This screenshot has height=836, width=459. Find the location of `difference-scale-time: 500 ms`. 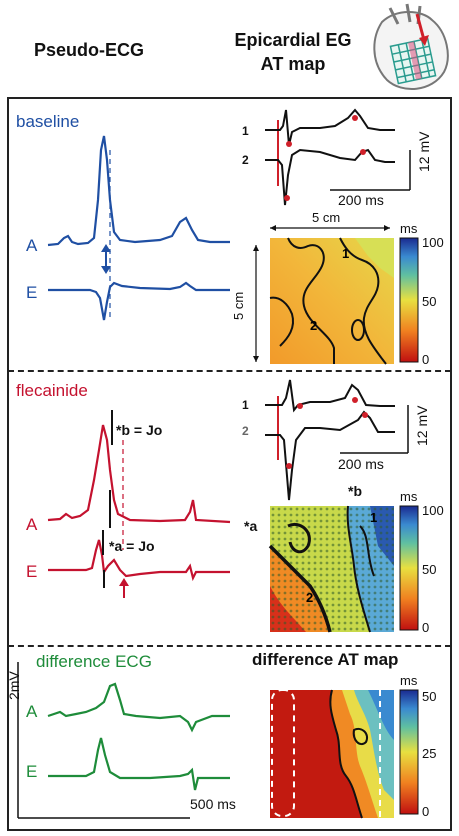

difference-scale-time: 500 ms is located at coordinates (213, 804).